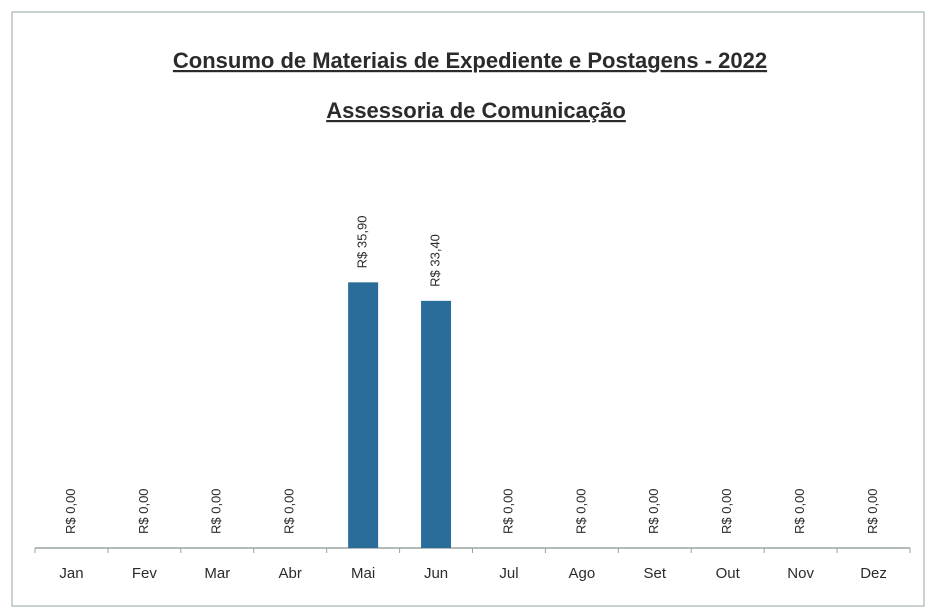 The width and height of the screenshot is (931, 613). I want to click on x-tick-label: Mai, so click(363, 573).